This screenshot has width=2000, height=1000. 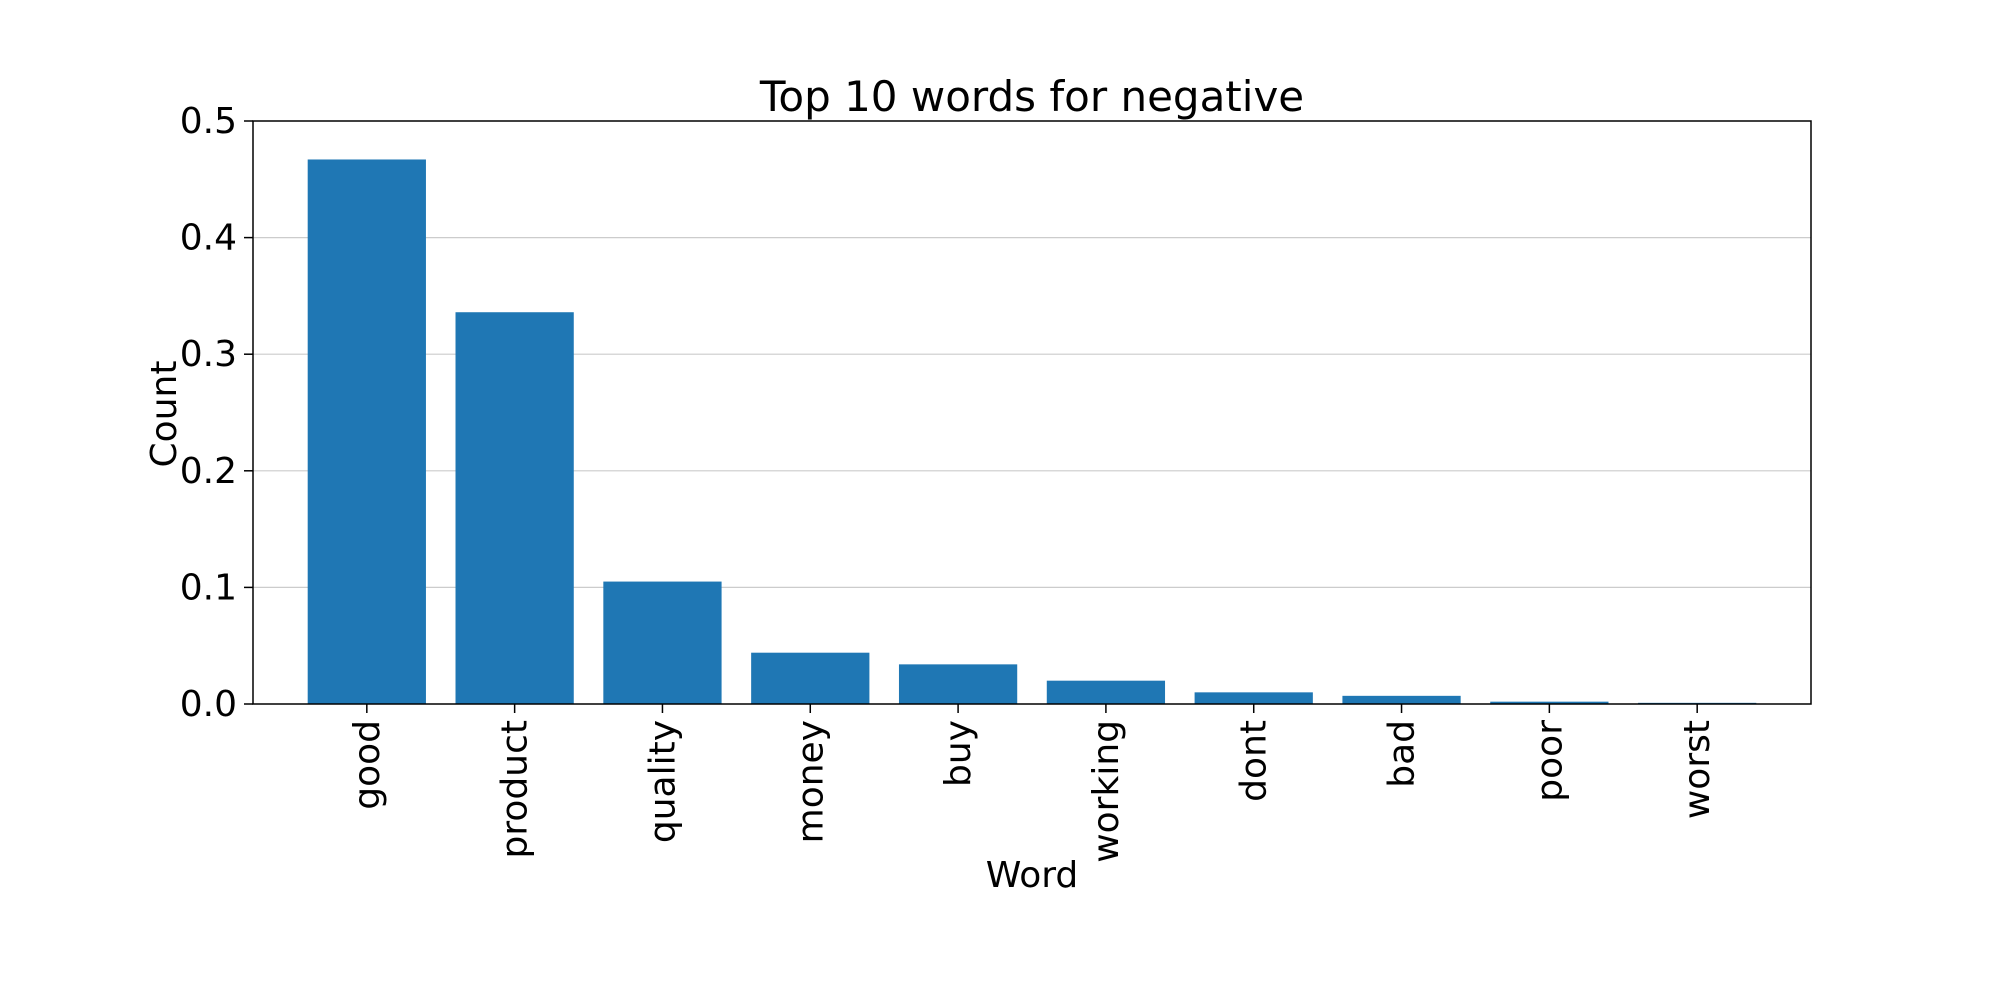 What do you see at coordinates (1402, 754) in the screenshot?
I see `x-tick-label-bad: bad` at bounding box center [1402, 754].